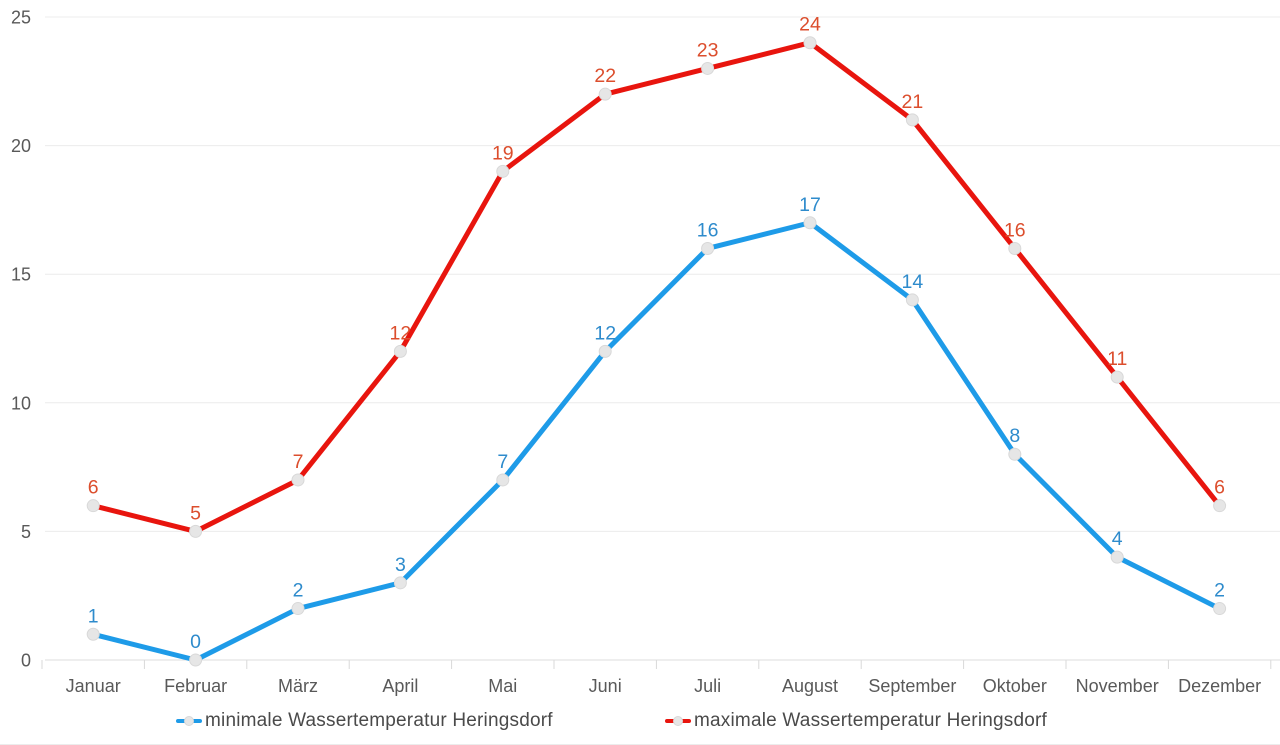  I want to click on x-axis-label: Januar, so click(93, 686).